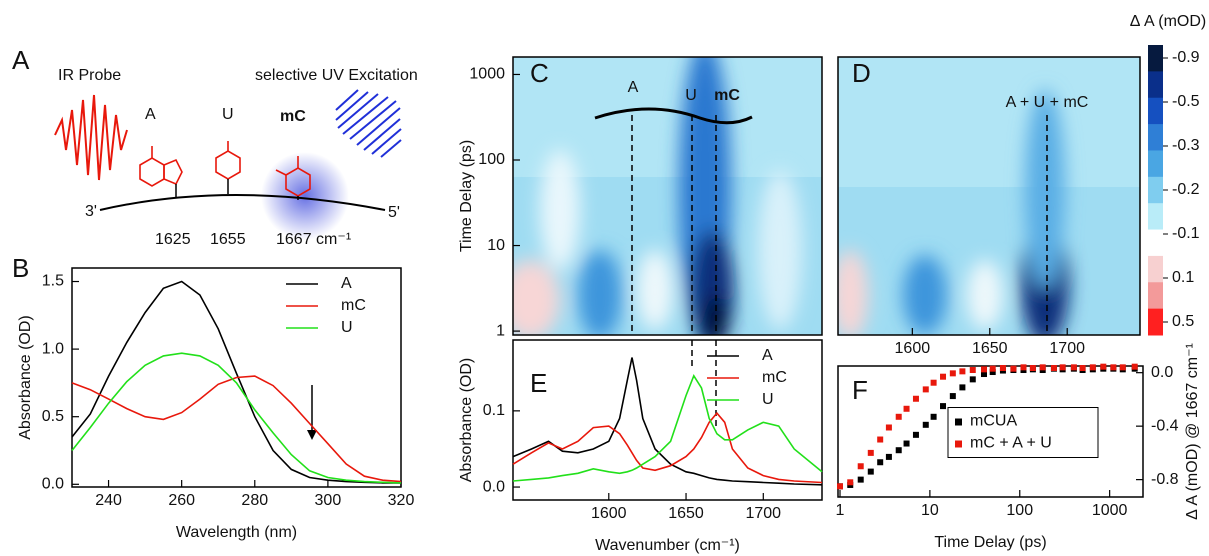  I want to click on colorbar-tick-label: -0.2, so click(1186, 189).